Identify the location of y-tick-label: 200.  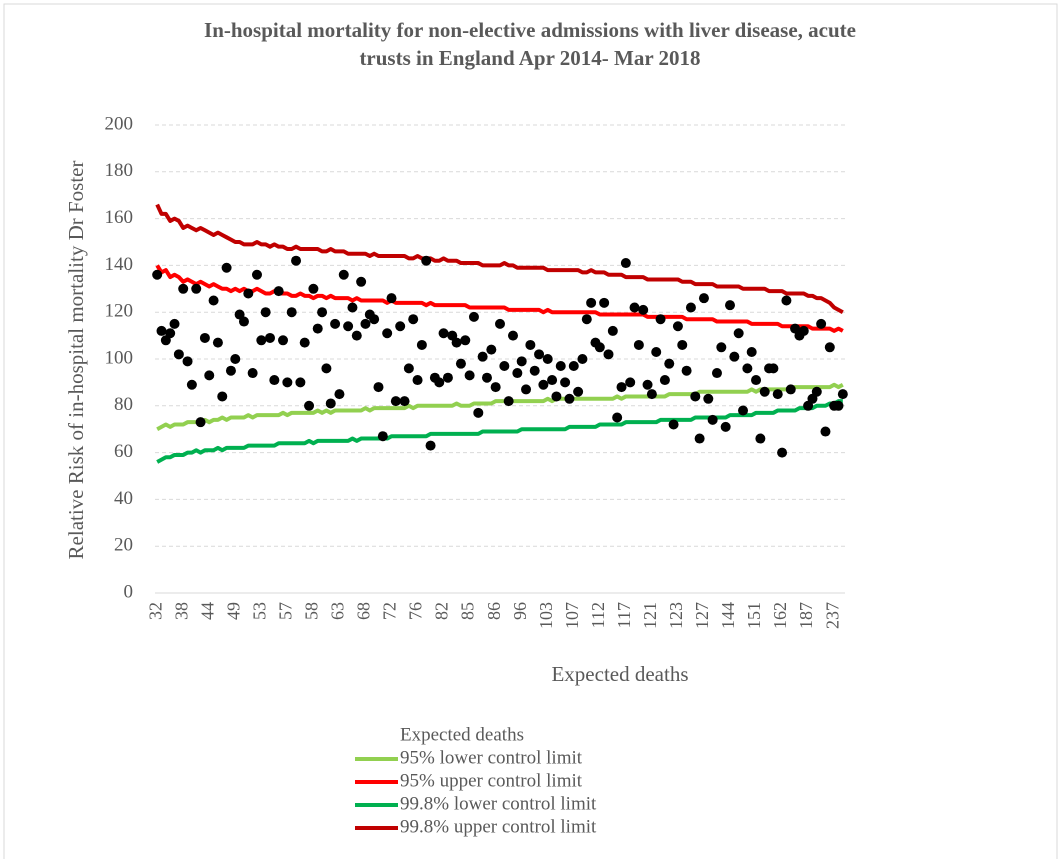
(119, 123).